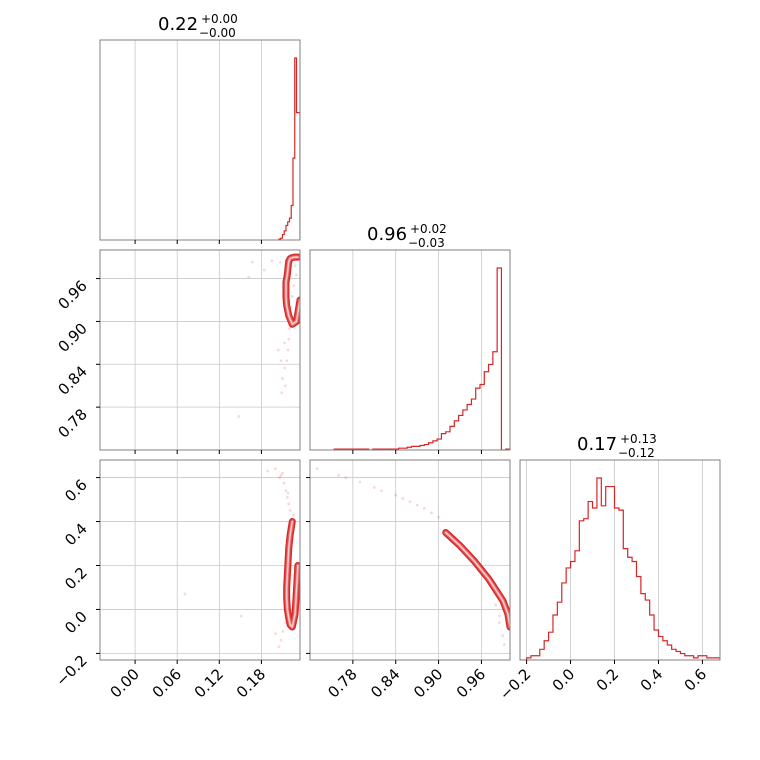  What do you see at coordinates (638, 439) in the screenshot?
I see `title-param-3-plus: +0.13` at bounding box center [638, 439].